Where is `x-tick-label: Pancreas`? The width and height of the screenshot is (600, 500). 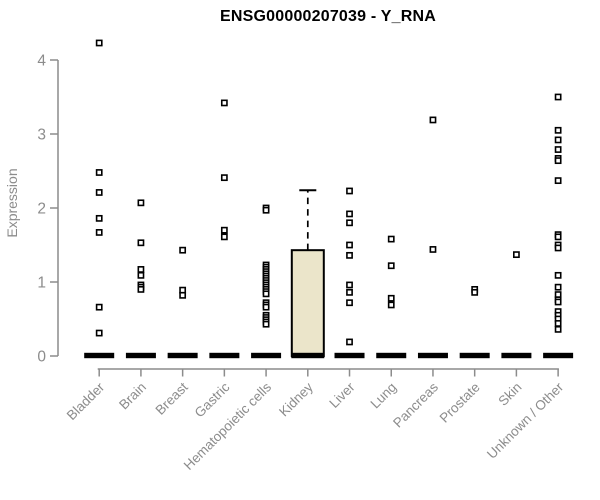 x-tick-label: Pancreas is located at coordinates (415, 404).